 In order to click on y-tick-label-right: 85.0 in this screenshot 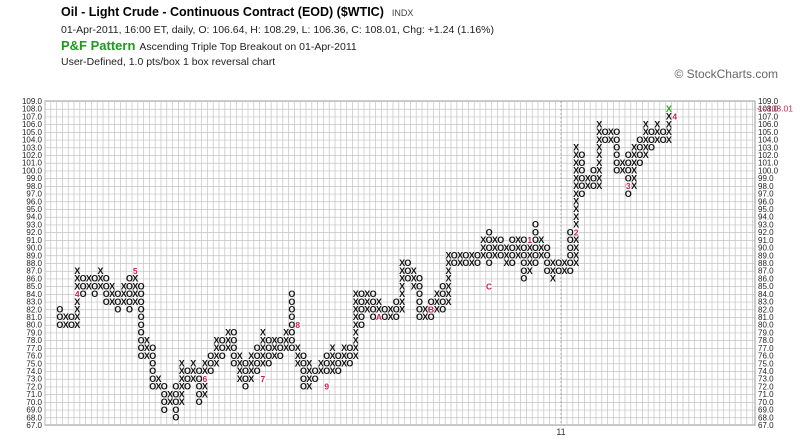, I will do `click(766, 286)`.